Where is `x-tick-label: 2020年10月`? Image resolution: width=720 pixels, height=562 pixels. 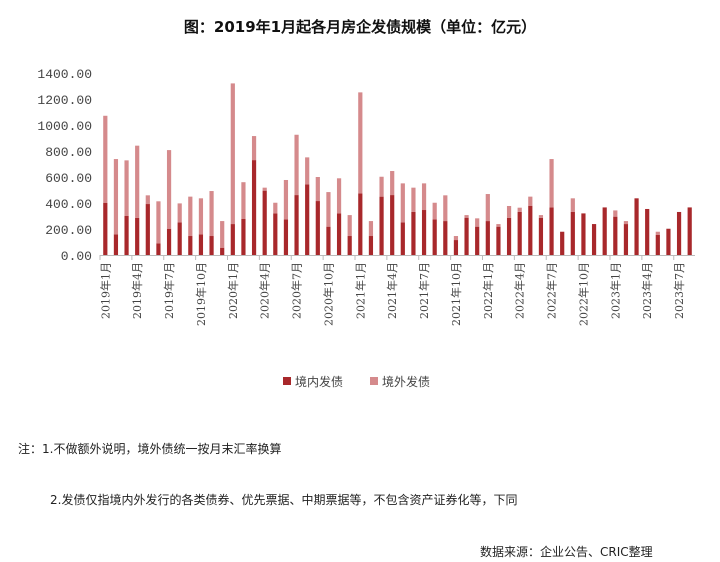 x-tick-label: 2020年10月 is located at coordinates (328, 294).